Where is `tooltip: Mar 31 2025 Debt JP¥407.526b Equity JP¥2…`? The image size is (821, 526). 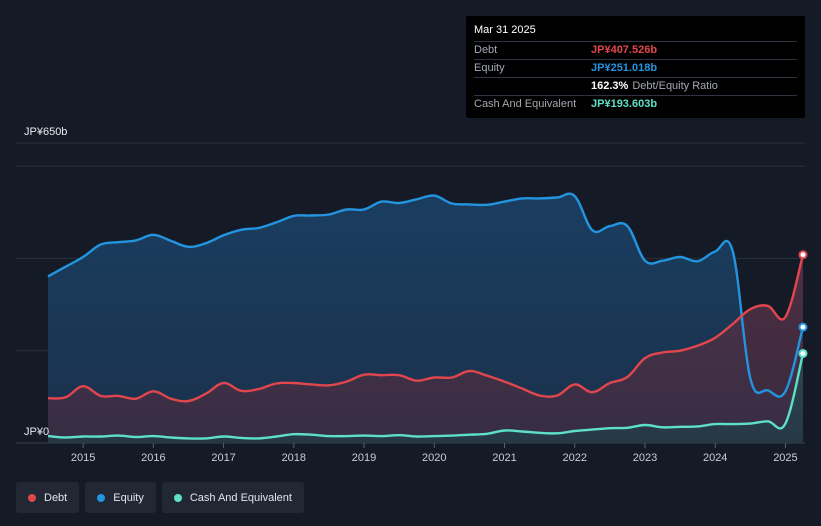 tooltip: Mar 31 2025 Debt JP¥407.526b Equity JP¥2… is located at coordinates (635, 67).